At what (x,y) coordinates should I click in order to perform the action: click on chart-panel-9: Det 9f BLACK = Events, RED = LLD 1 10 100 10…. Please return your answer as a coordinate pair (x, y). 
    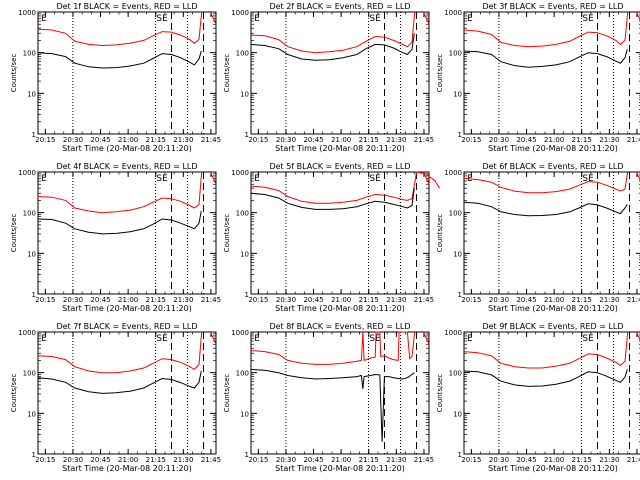
    Looking at the image, I should click on (538, 397).